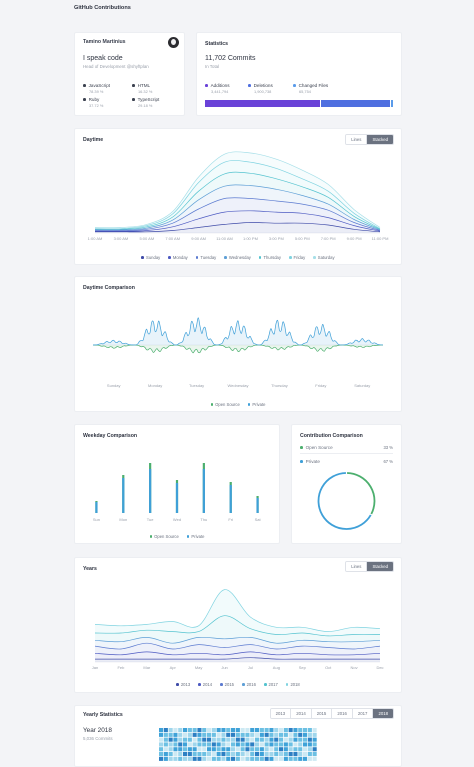  I want to click on series-line-Monday, so click(237, 221).